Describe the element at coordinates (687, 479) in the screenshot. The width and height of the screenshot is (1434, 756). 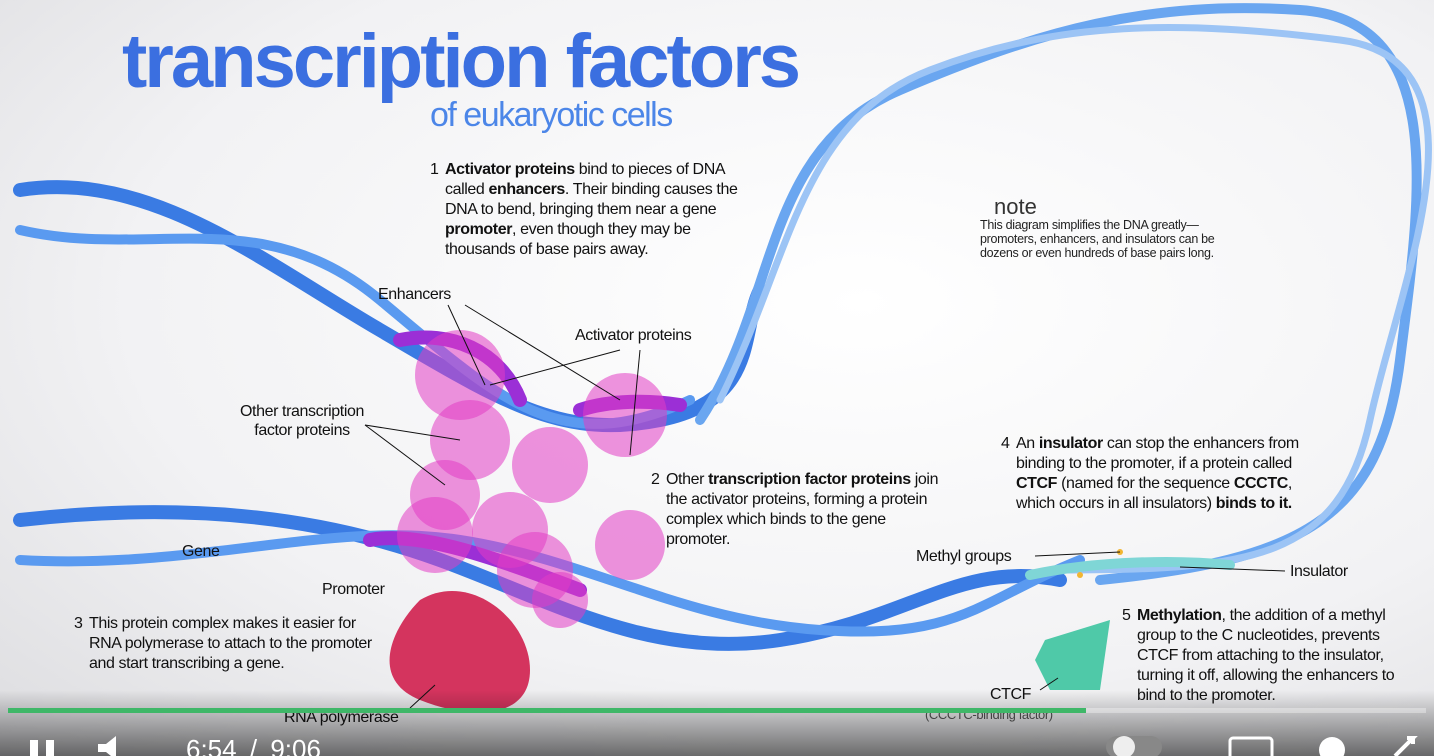
I see `text-run: Other` at that location.